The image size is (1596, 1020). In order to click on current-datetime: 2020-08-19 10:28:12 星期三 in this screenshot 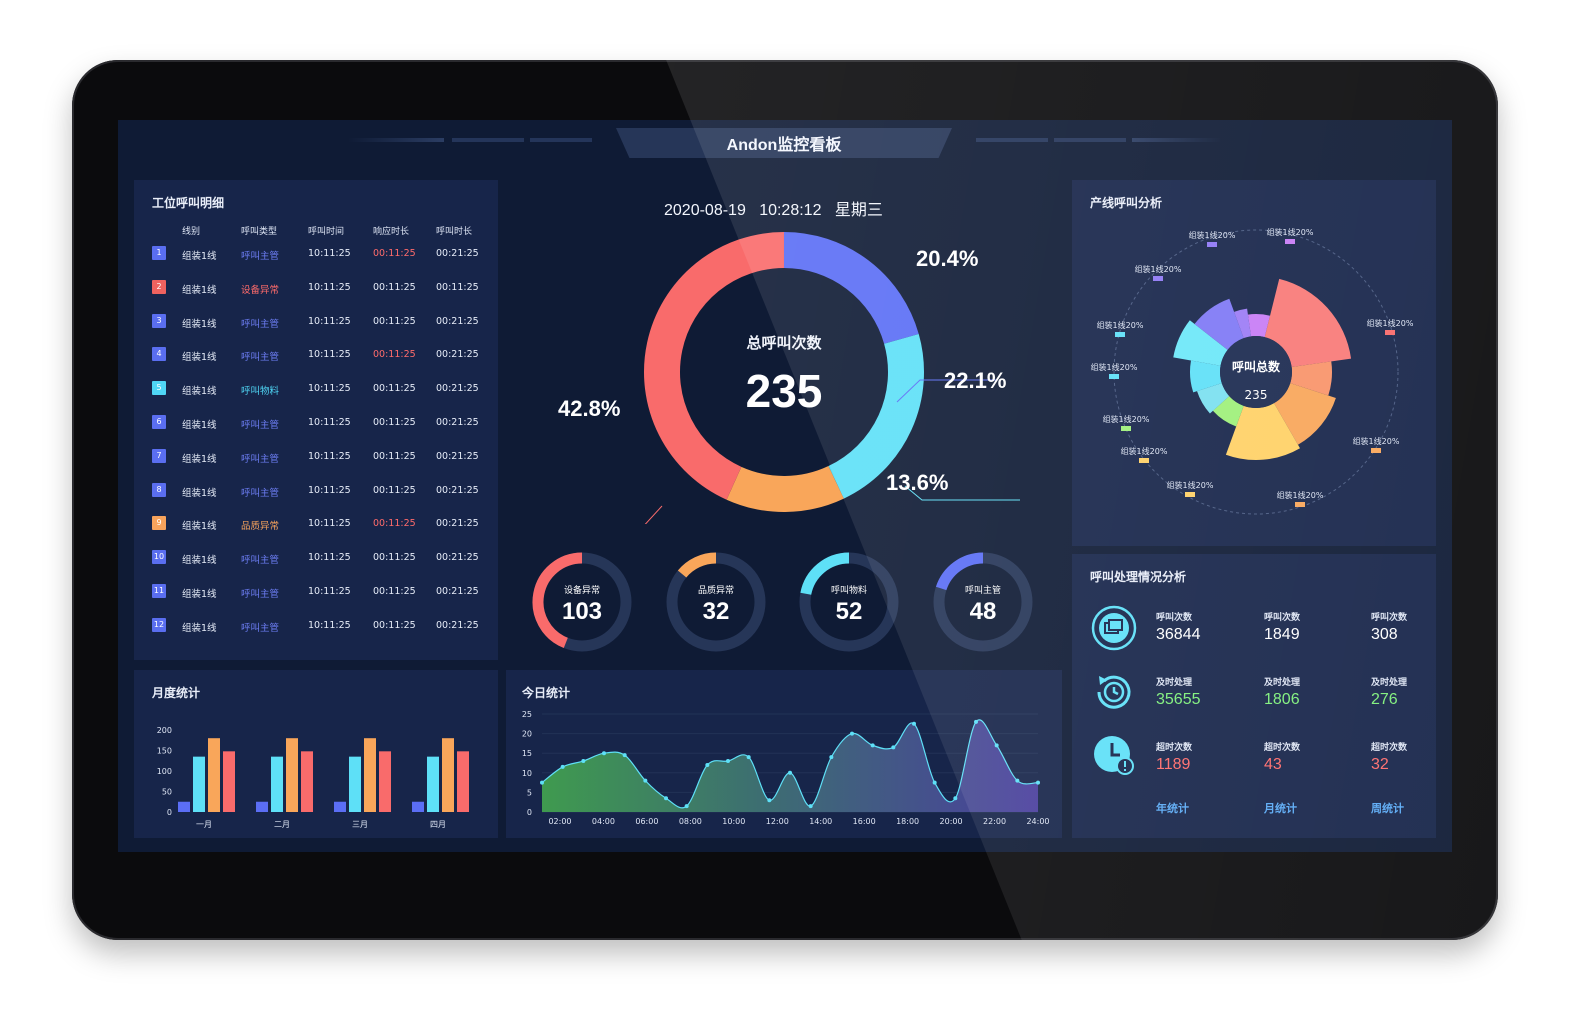, I will do `click(773, 208)`.